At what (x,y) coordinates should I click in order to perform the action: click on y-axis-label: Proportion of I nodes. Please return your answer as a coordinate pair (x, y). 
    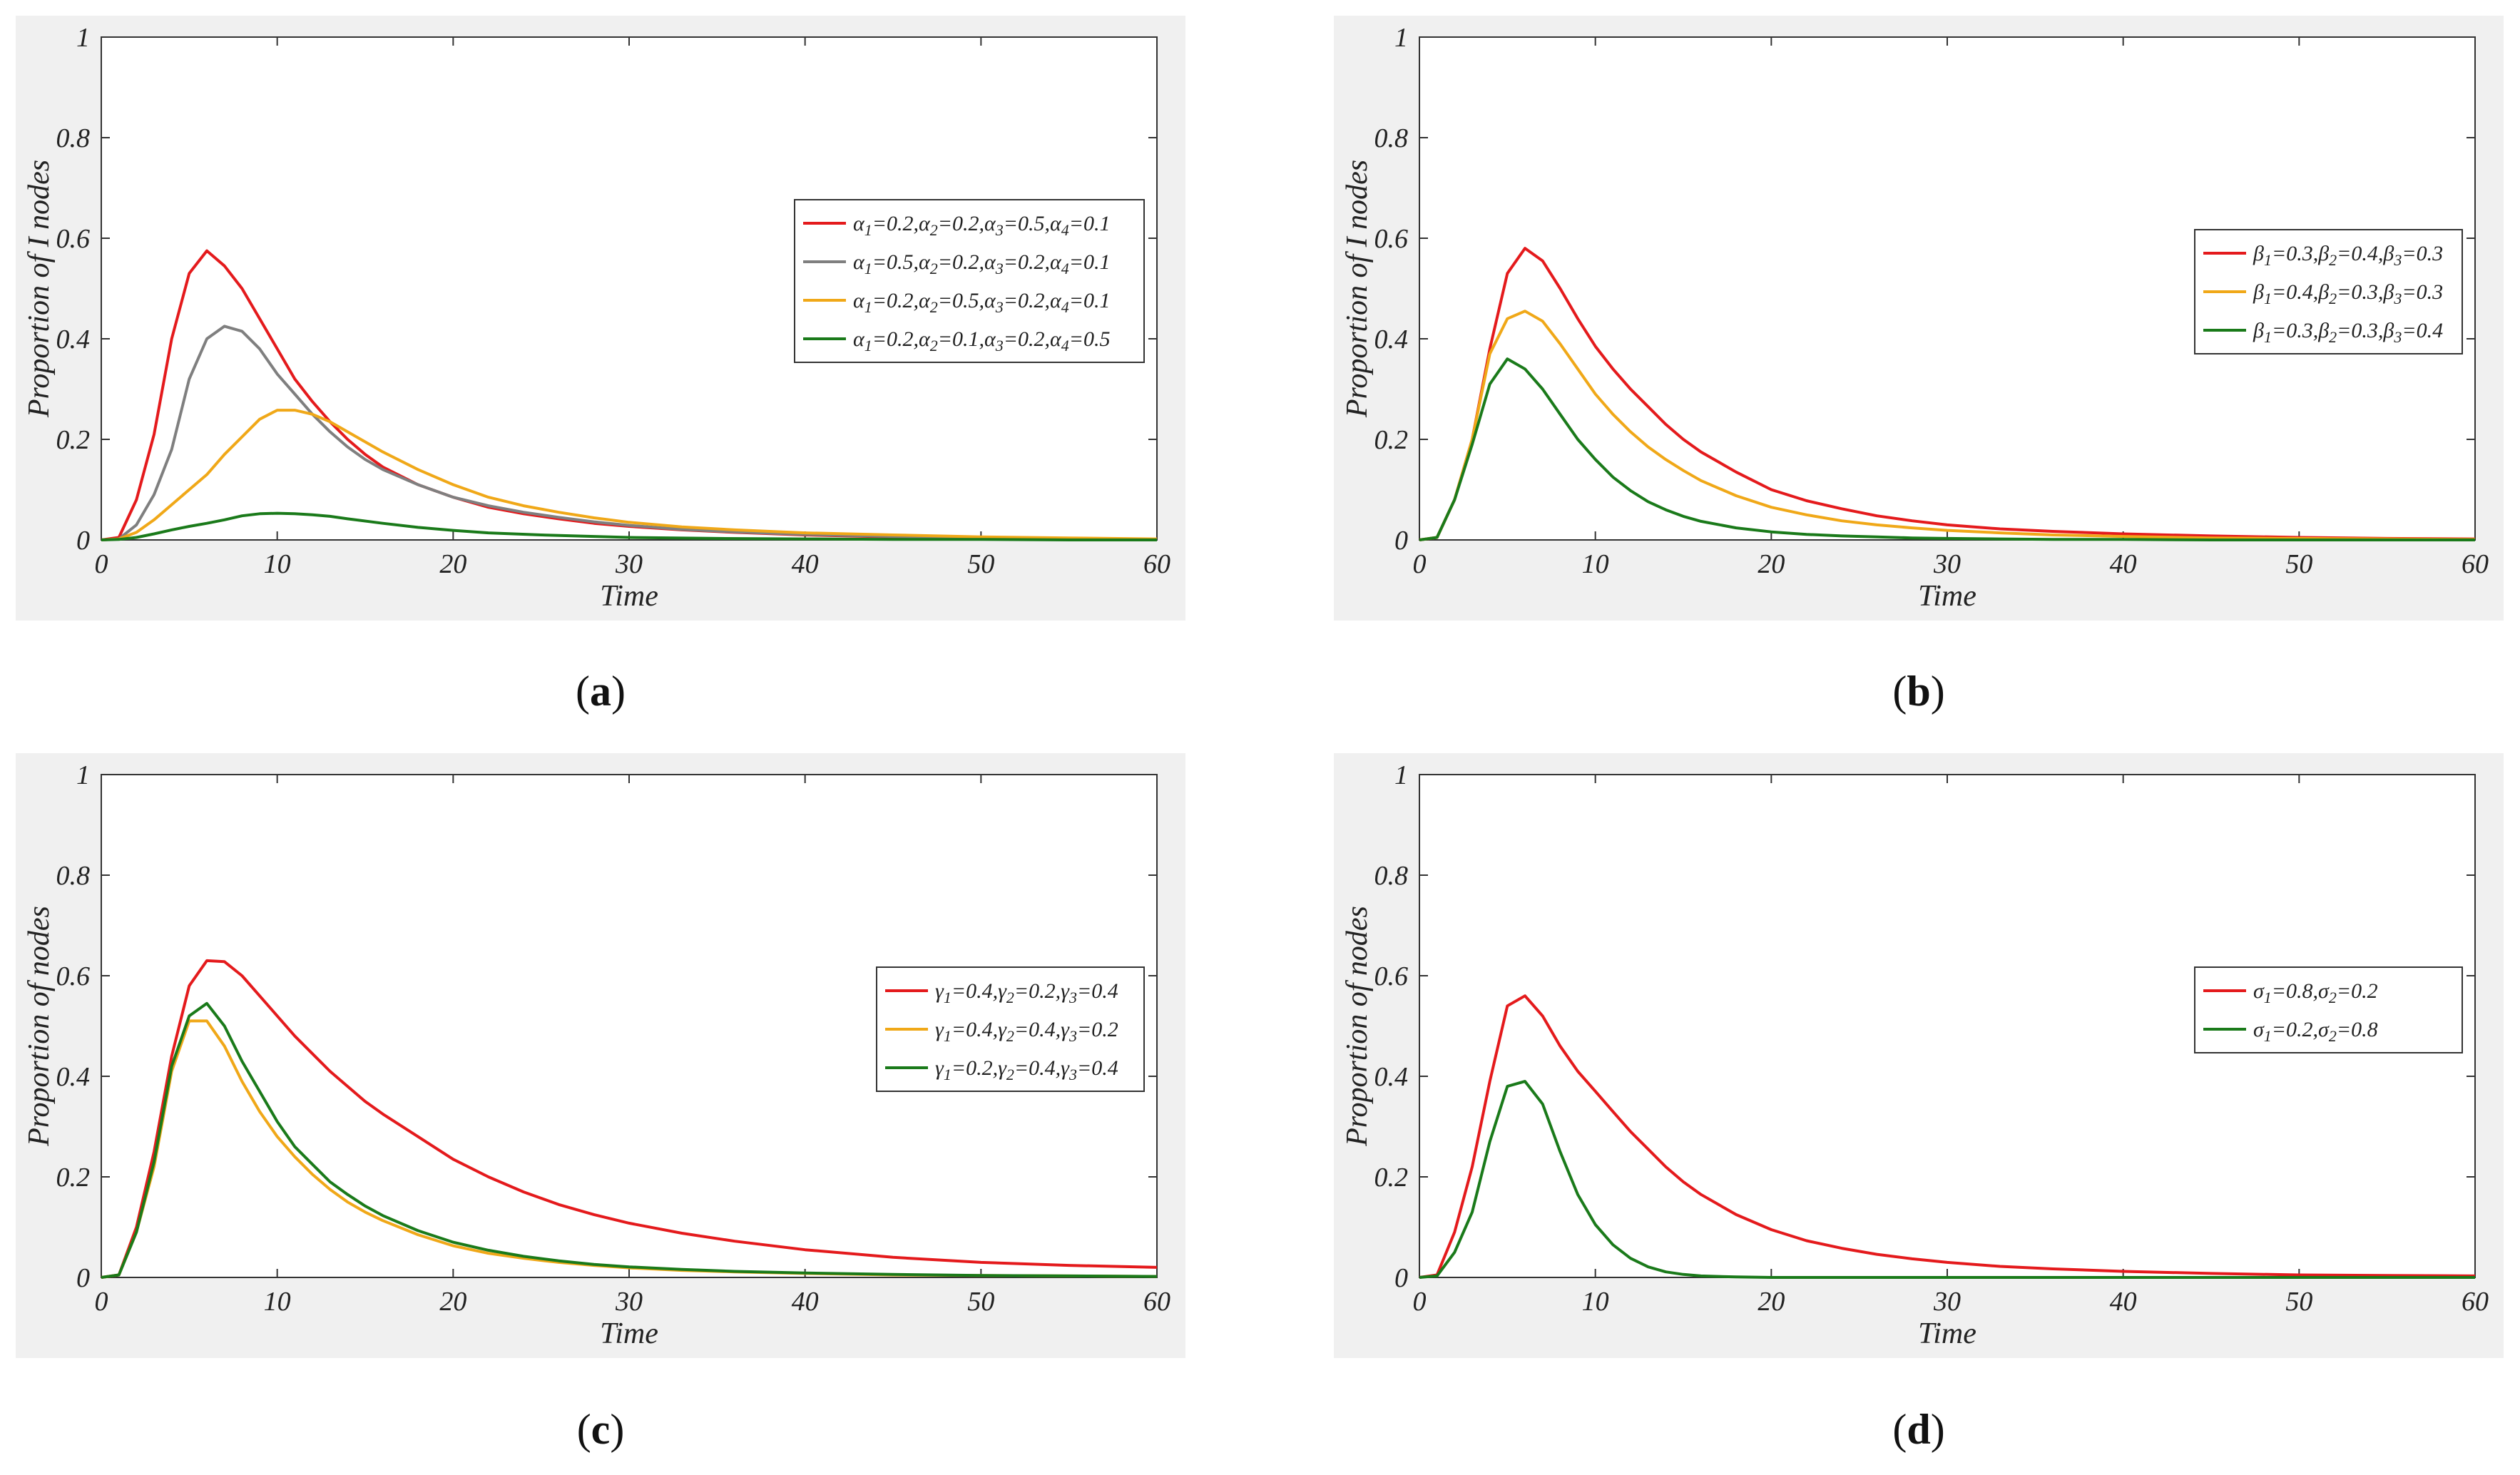
    Looking at the image, I should click on (1357, 289).